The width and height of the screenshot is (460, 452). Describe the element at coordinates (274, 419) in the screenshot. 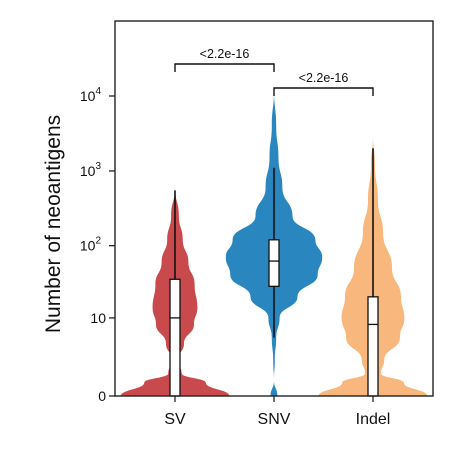

I see `x-tick-label-snv: SNV` at that location.